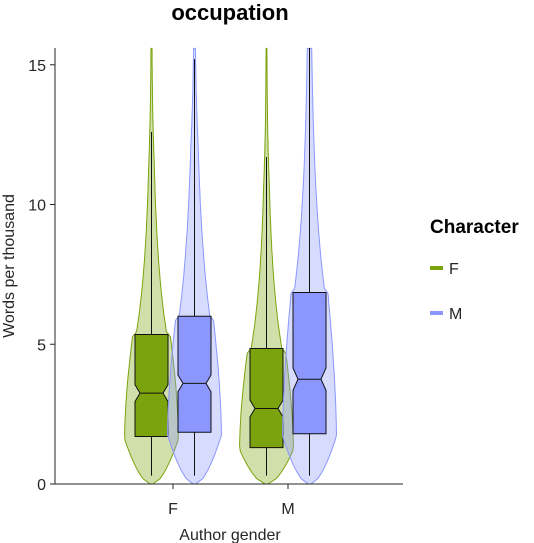 The image size is (534, 543). I want to click on y-tick-label: 5, so click(41, 345).